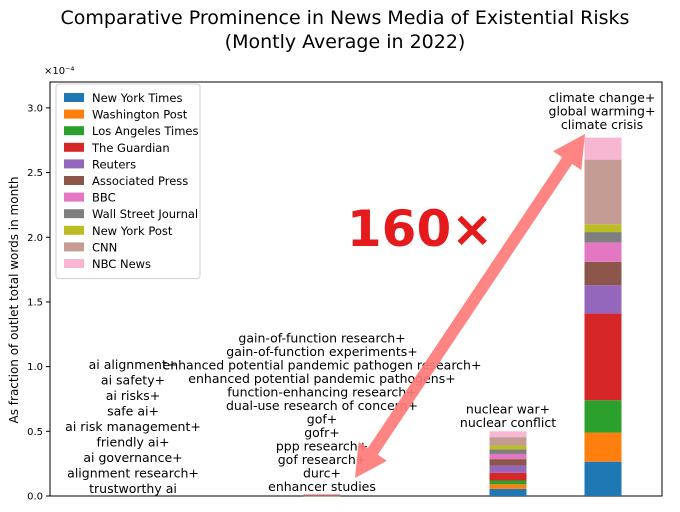 This screenshot has height=512, width=680. What do you see at coordinates (35, 302) in the screenshot?
I see `y-tick-label: 1.5` at bounding box center [35, 302].